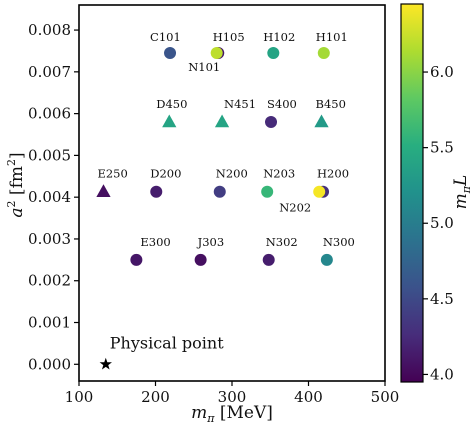 The width and height of the screenshot is (474, 426). I want to click on label-n300: N300, so click(339, 242).